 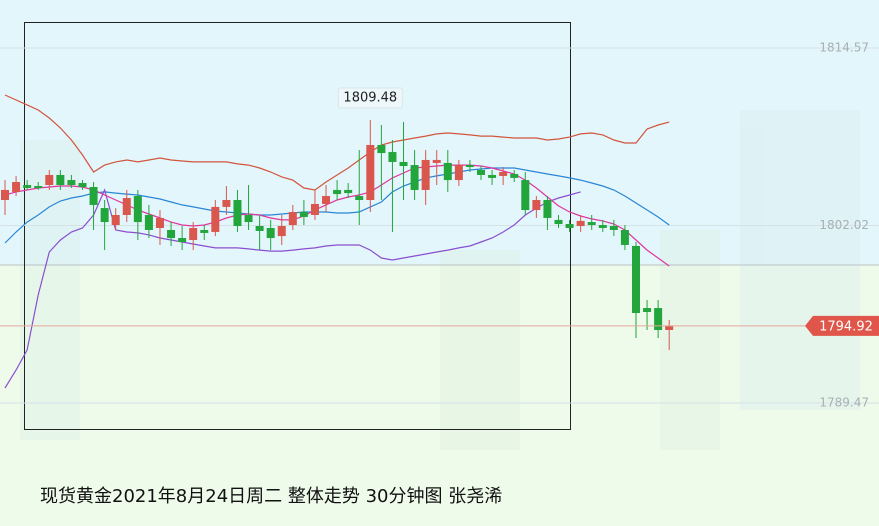 I want to click on last-price-tag, so click(x=842, y=325).